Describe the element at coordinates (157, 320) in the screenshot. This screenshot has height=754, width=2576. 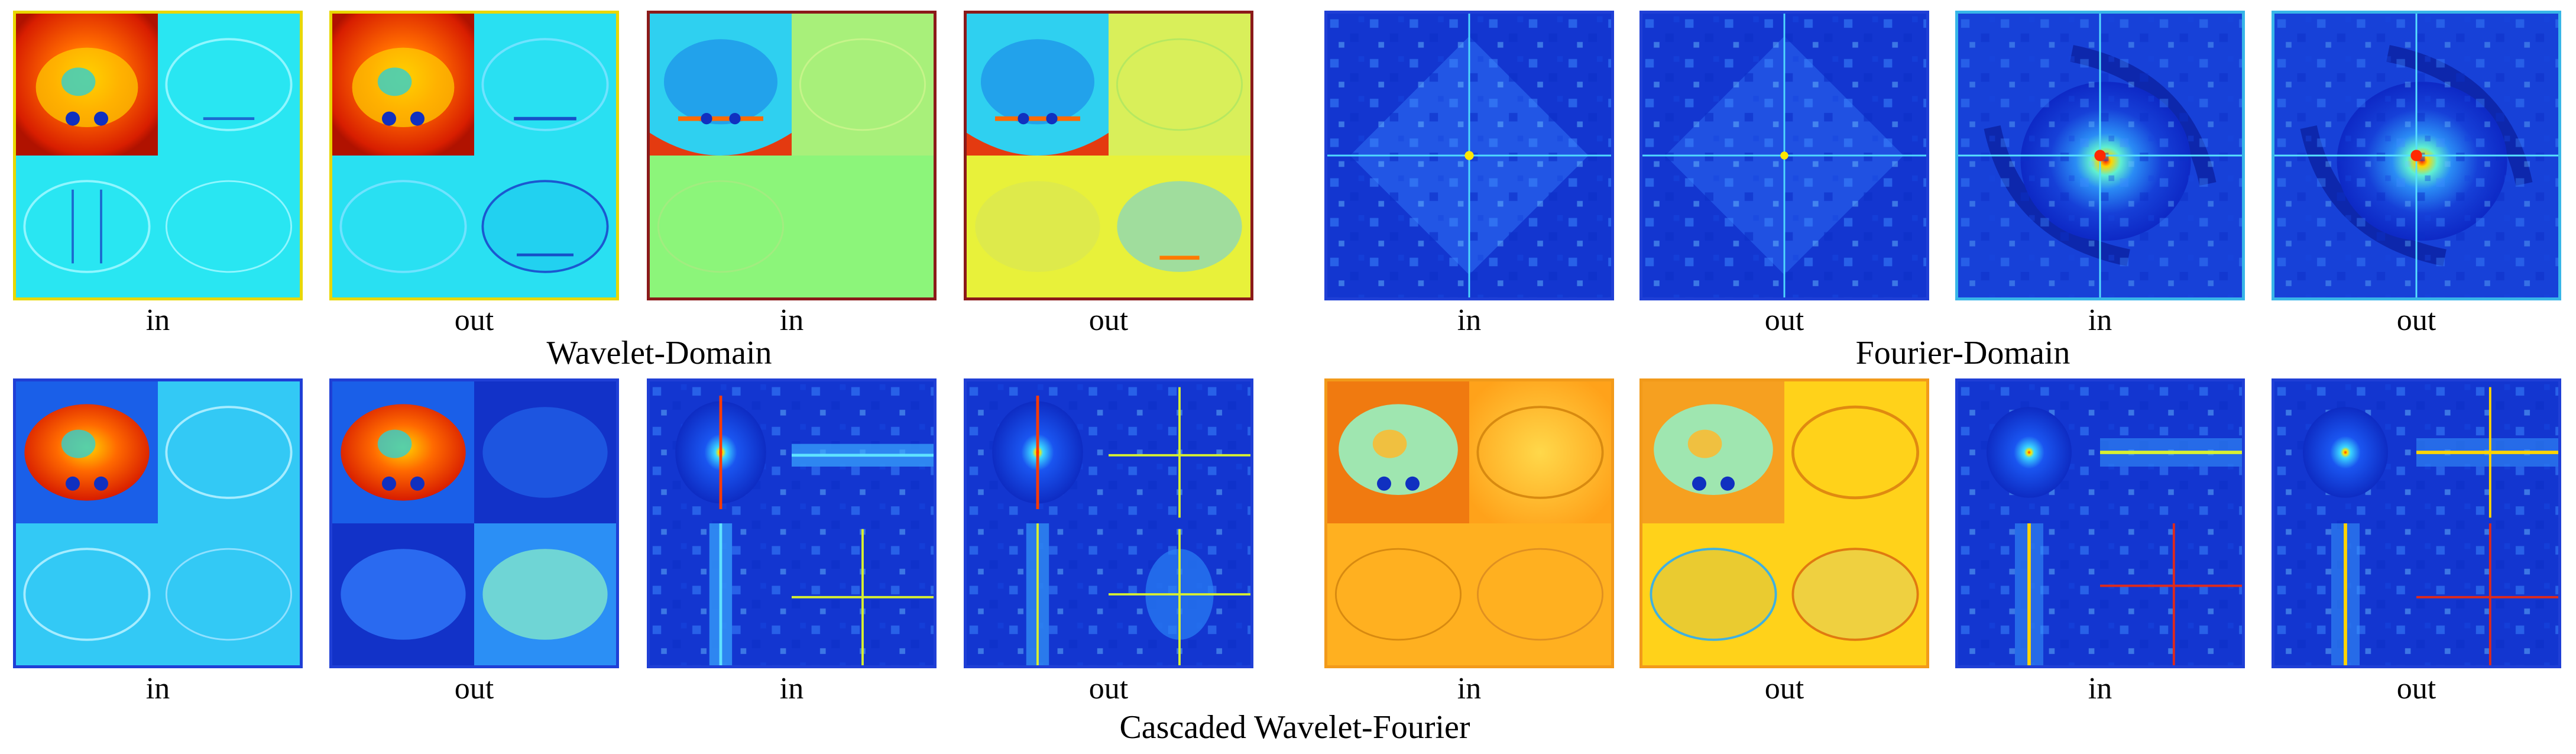
I see `wavelet-panel-1-label: in` at that location.